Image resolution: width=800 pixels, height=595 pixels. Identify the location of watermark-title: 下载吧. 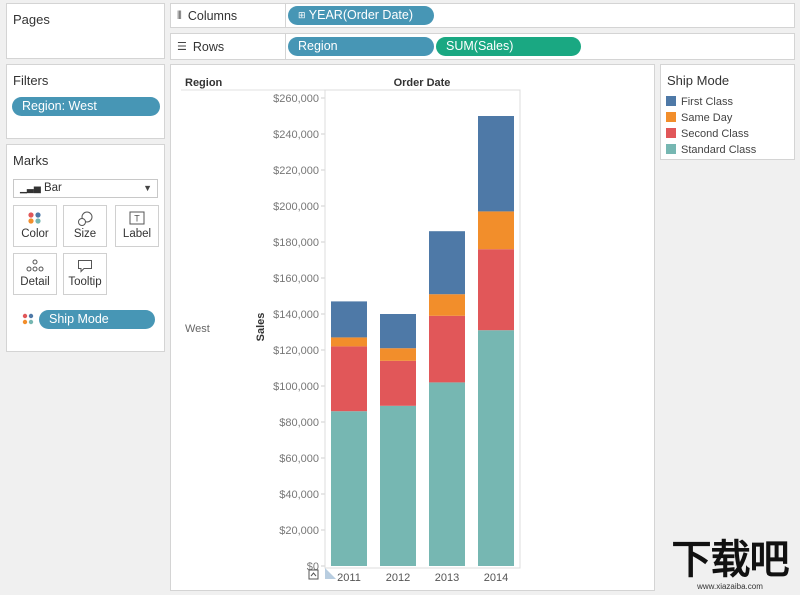
(730, 560).